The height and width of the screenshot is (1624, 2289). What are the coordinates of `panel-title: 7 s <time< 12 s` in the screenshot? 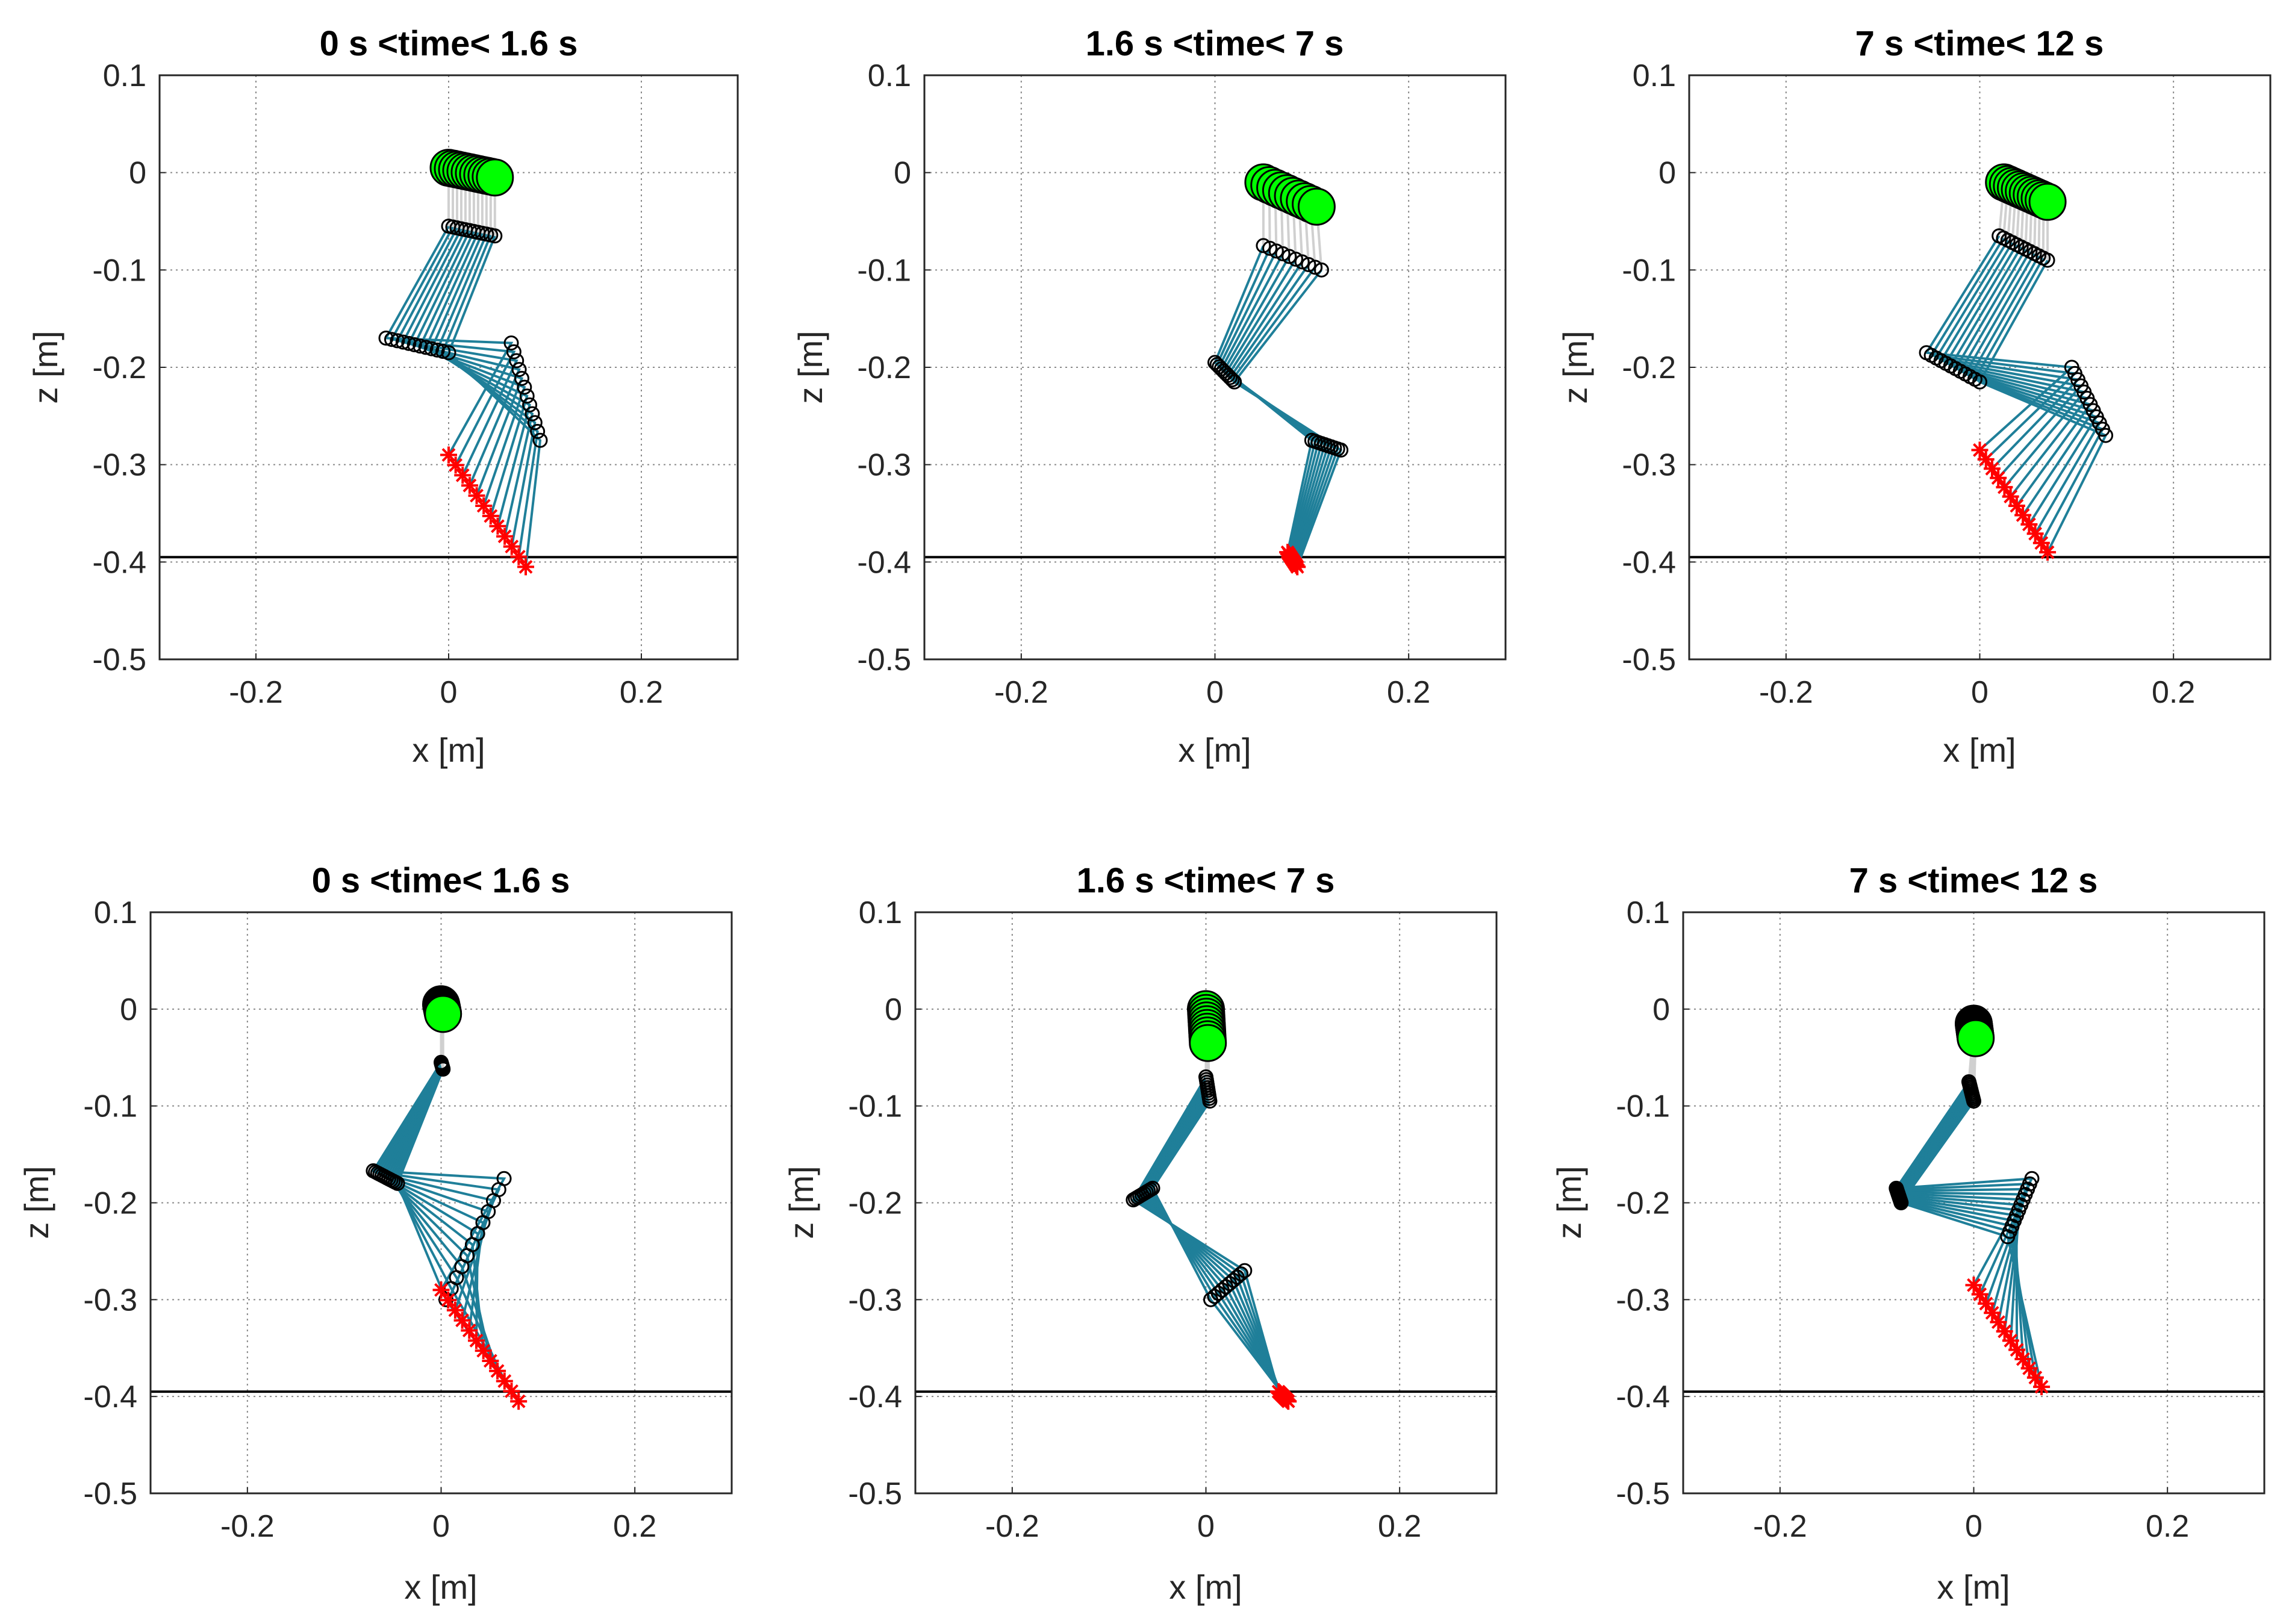 It's located at (1979, 43).